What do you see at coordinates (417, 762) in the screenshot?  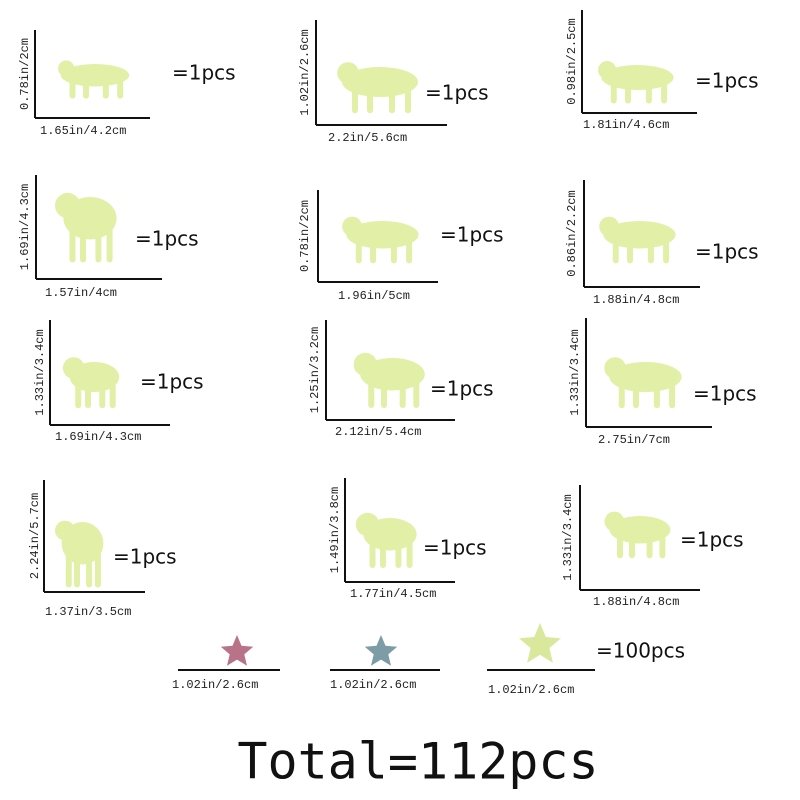 I see `total-label: Total=112pcs` at bounding box center [417, 762].